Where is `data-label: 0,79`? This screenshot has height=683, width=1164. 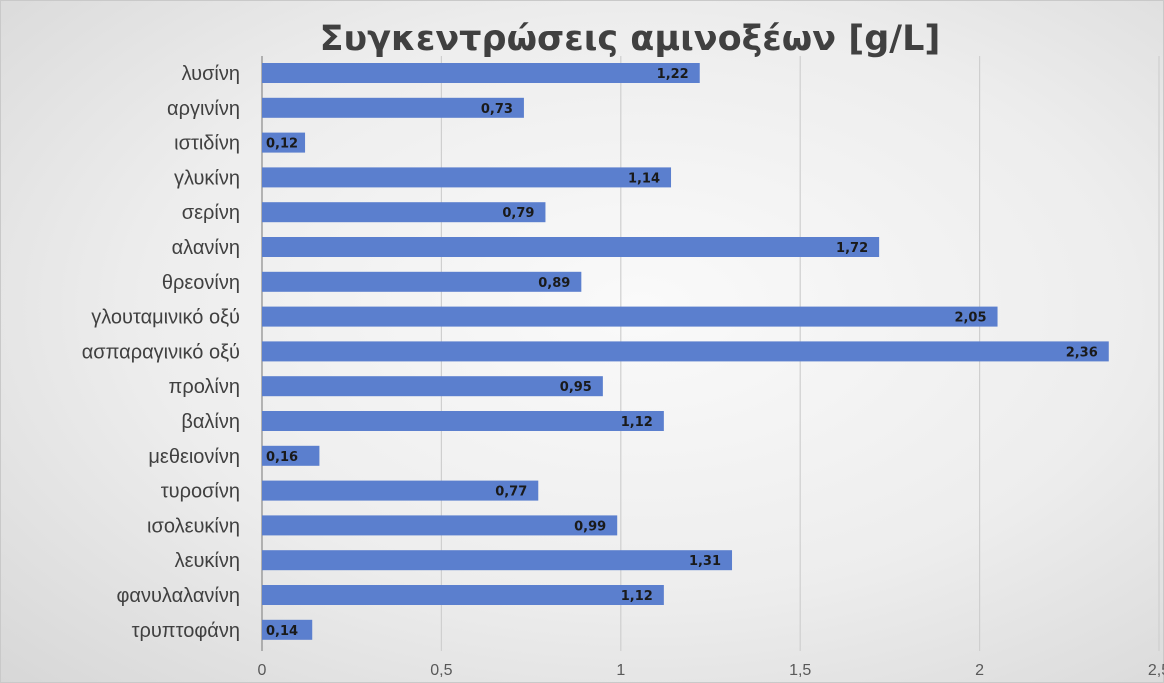
data-label: 0,79 is located at coordinates (518, 213).